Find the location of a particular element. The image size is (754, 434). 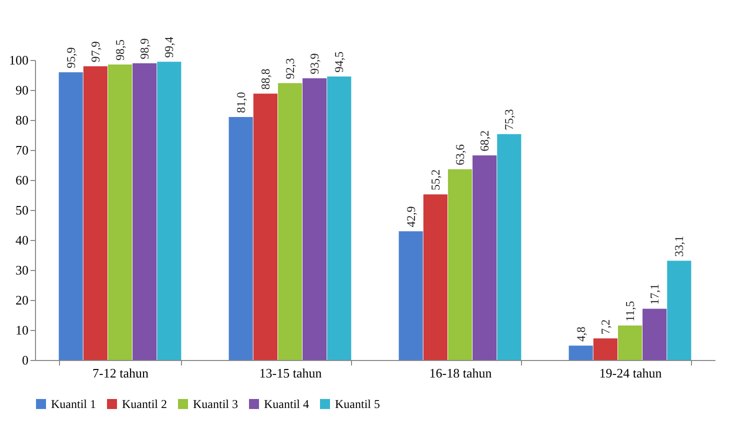

data-label: 92,3 is located at coordinates (290, 69).